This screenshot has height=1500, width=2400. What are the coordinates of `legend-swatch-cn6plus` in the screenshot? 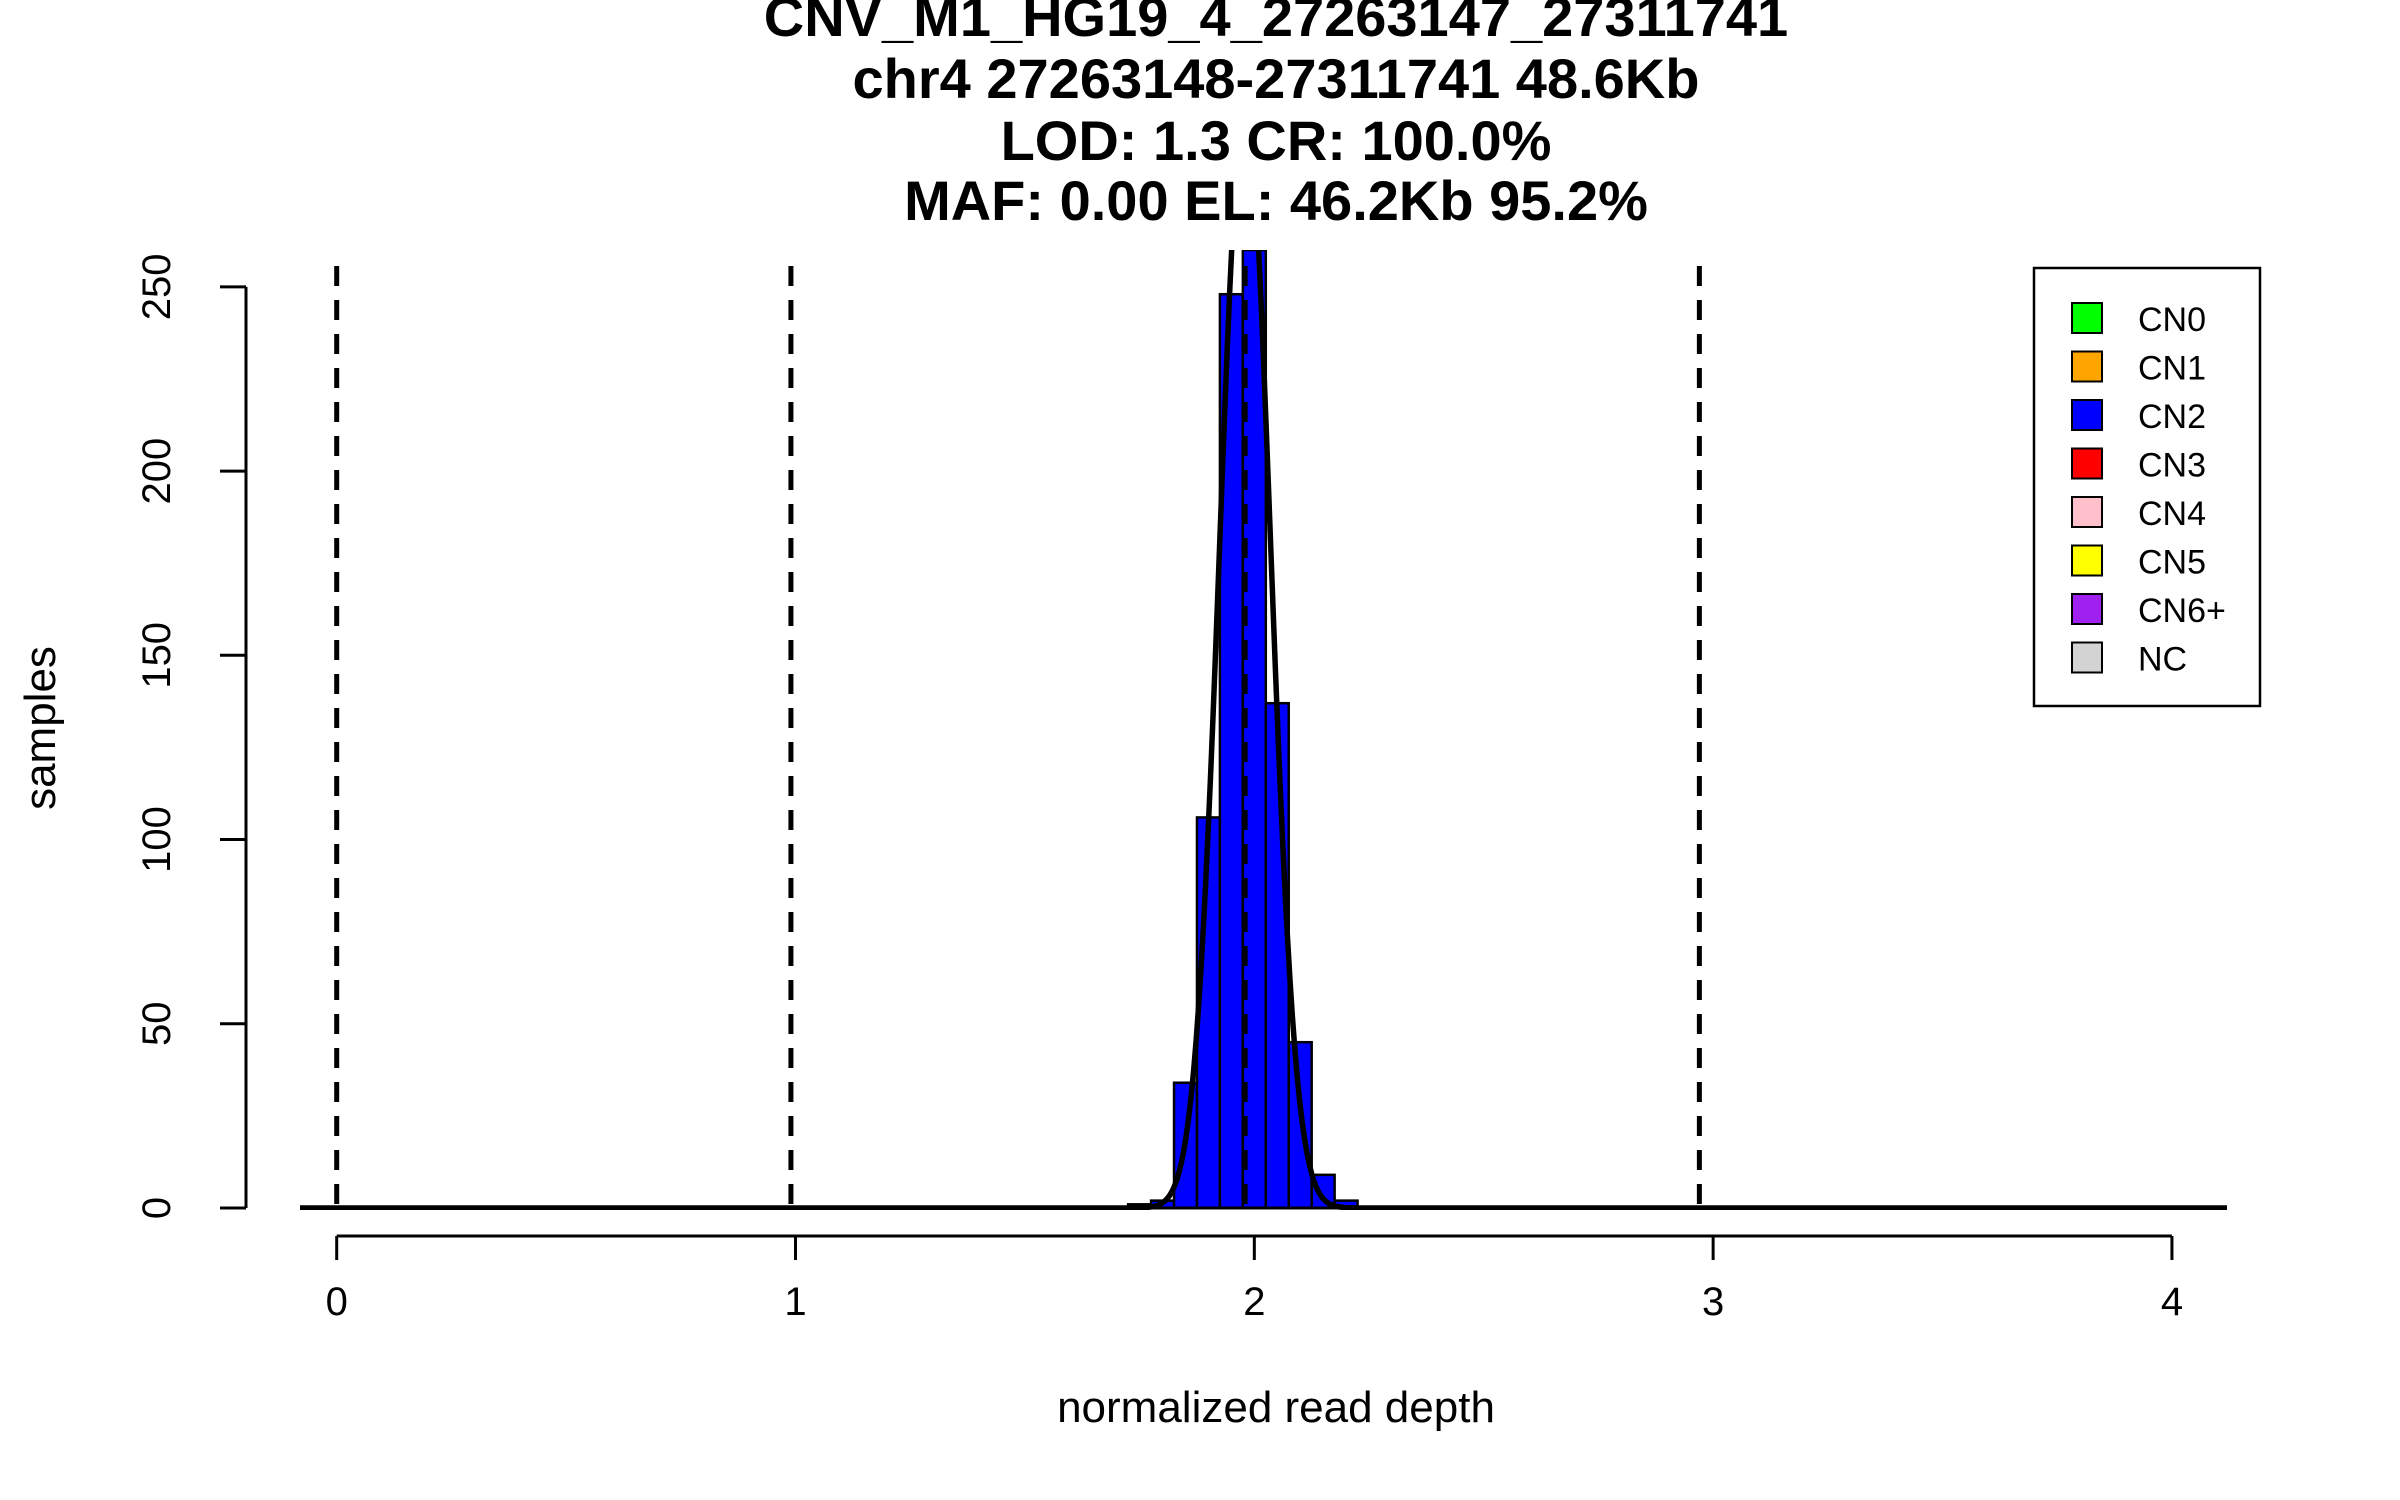 It's located at (2087, 609).